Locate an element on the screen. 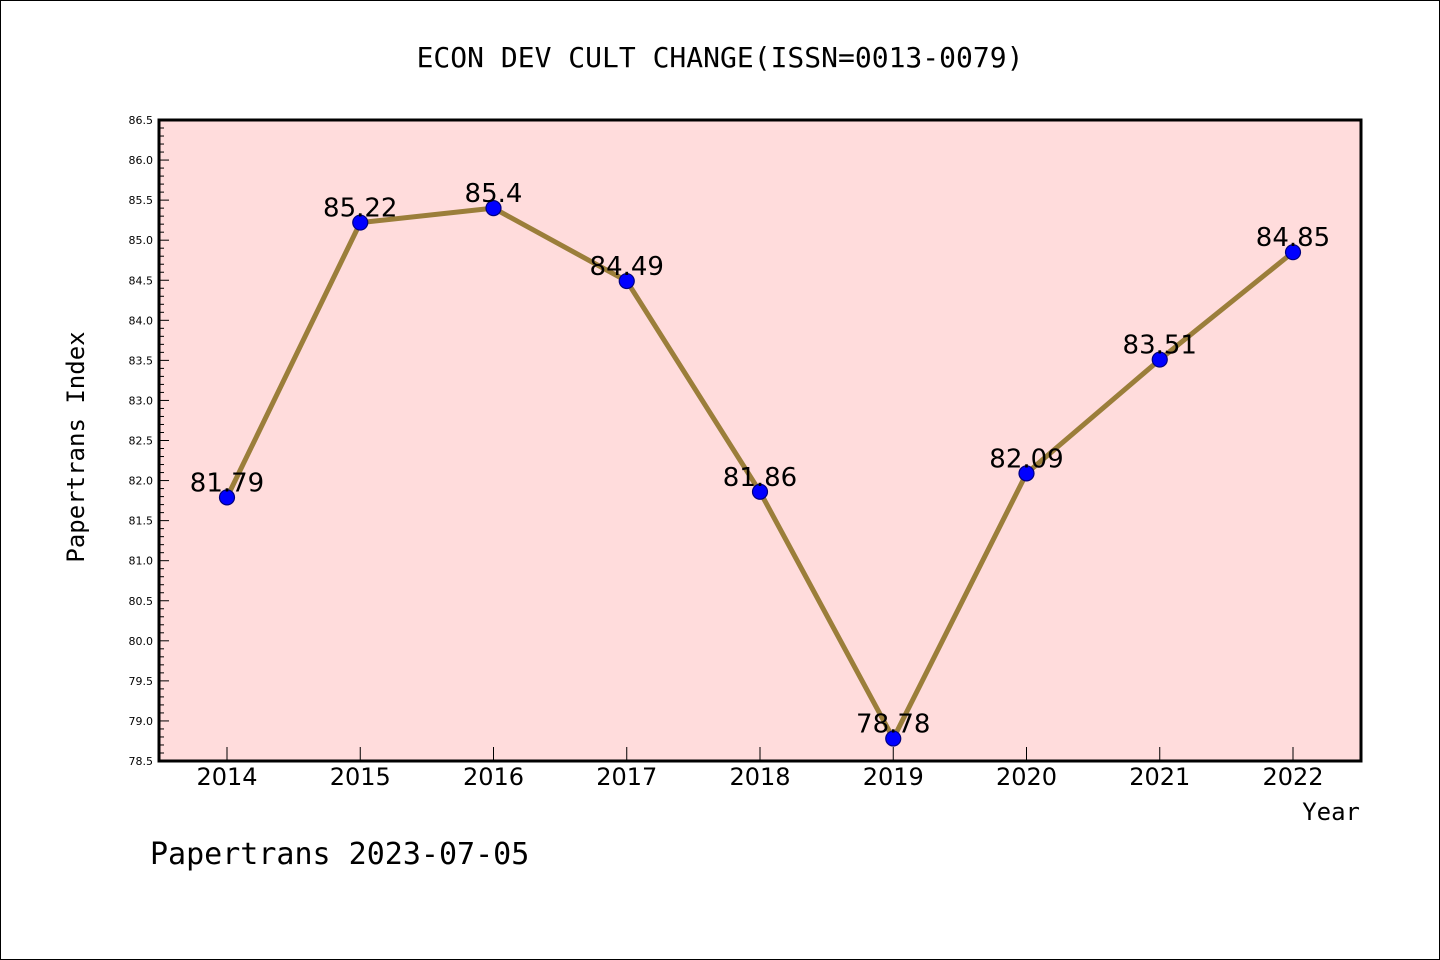  data-label: 81.79 is located at coordinates (227, 483).